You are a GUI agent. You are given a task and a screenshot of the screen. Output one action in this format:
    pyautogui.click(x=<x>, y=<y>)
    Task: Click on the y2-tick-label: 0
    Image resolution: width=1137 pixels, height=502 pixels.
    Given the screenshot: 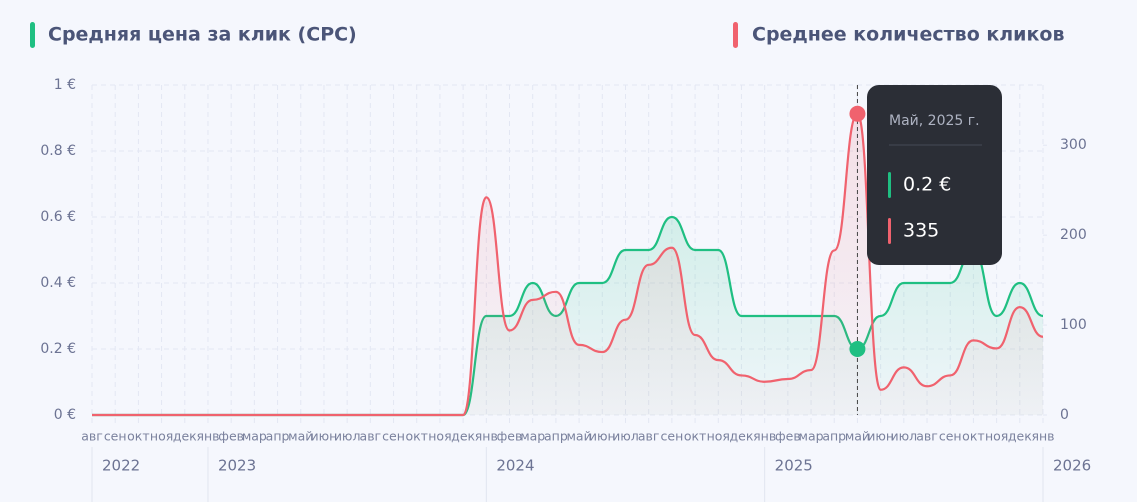 What is the action you would take?
    pyautogui.click(x=1064, y=415)
    